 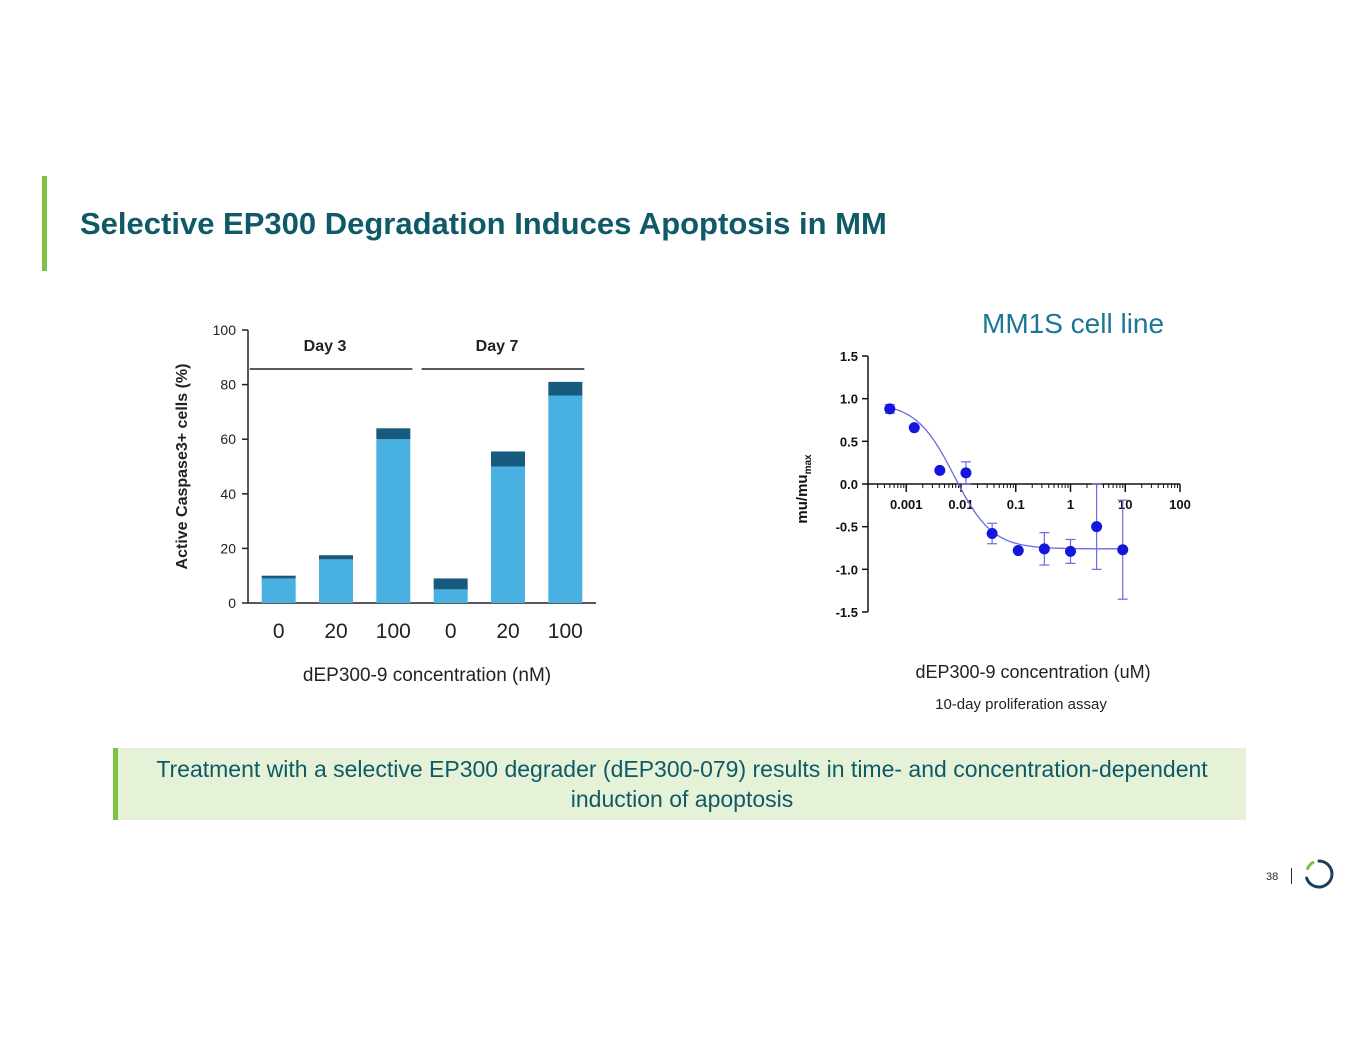 I want to click on y-axis-label-main: mu/mu, so click(x=802, y=498).